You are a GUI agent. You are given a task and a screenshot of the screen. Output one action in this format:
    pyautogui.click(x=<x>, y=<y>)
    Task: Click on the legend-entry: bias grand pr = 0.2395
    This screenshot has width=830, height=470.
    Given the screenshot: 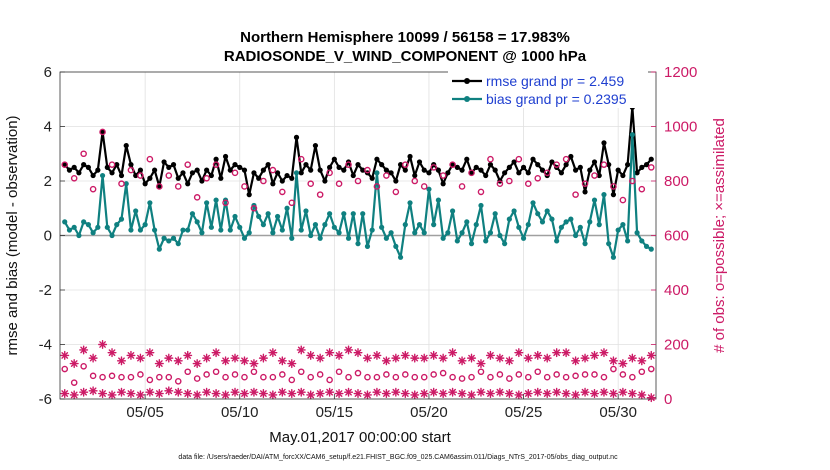 What is the action you would take?
    pyautogui.click(x=556, y=99)
    